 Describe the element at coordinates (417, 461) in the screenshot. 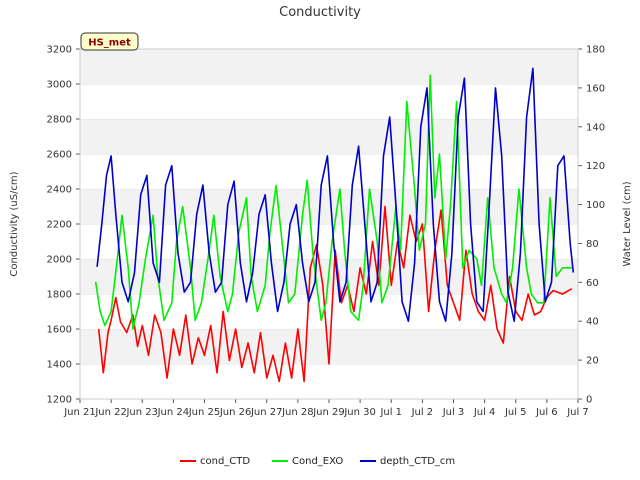

I see `legend-label-depth-ctd: depth_CTD_cm` at that location.